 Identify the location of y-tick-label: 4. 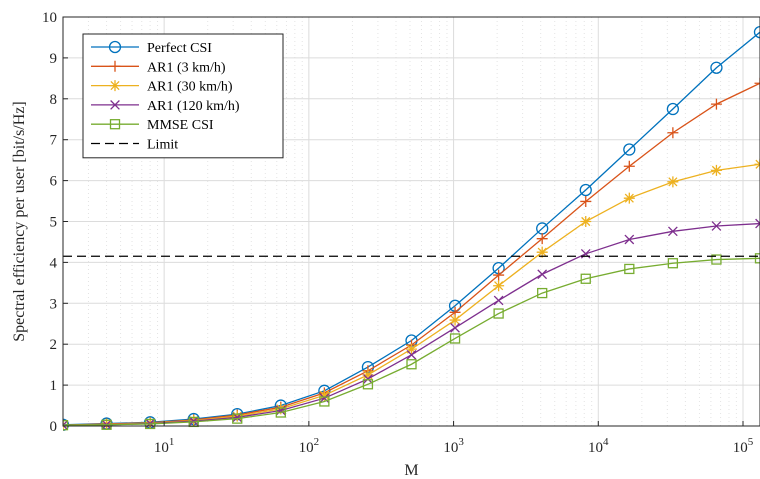
(54, 263).